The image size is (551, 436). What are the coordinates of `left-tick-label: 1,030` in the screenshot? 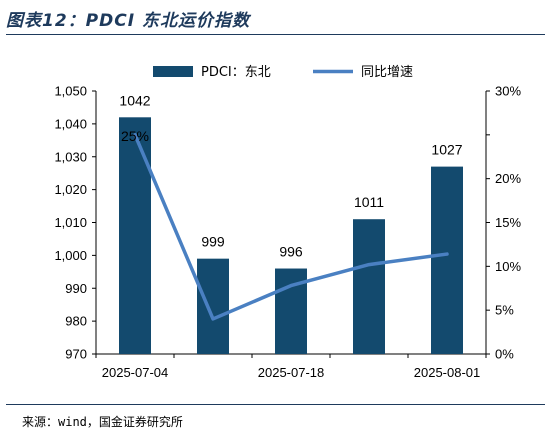 It's located at (70, 156).